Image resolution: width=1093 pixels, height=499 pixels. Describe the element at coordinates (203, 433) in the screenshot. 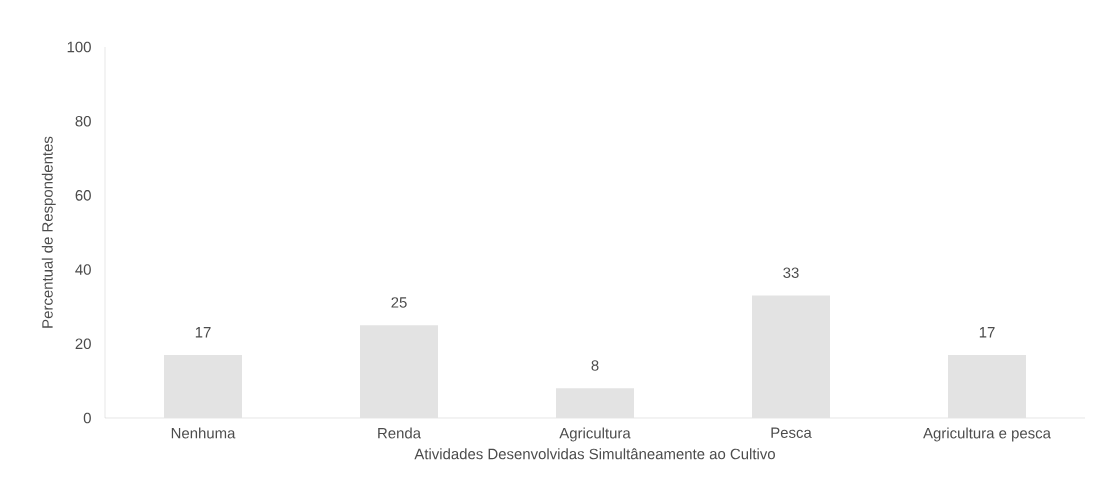

I see `x-tick-label: Nenhuma` at that location.